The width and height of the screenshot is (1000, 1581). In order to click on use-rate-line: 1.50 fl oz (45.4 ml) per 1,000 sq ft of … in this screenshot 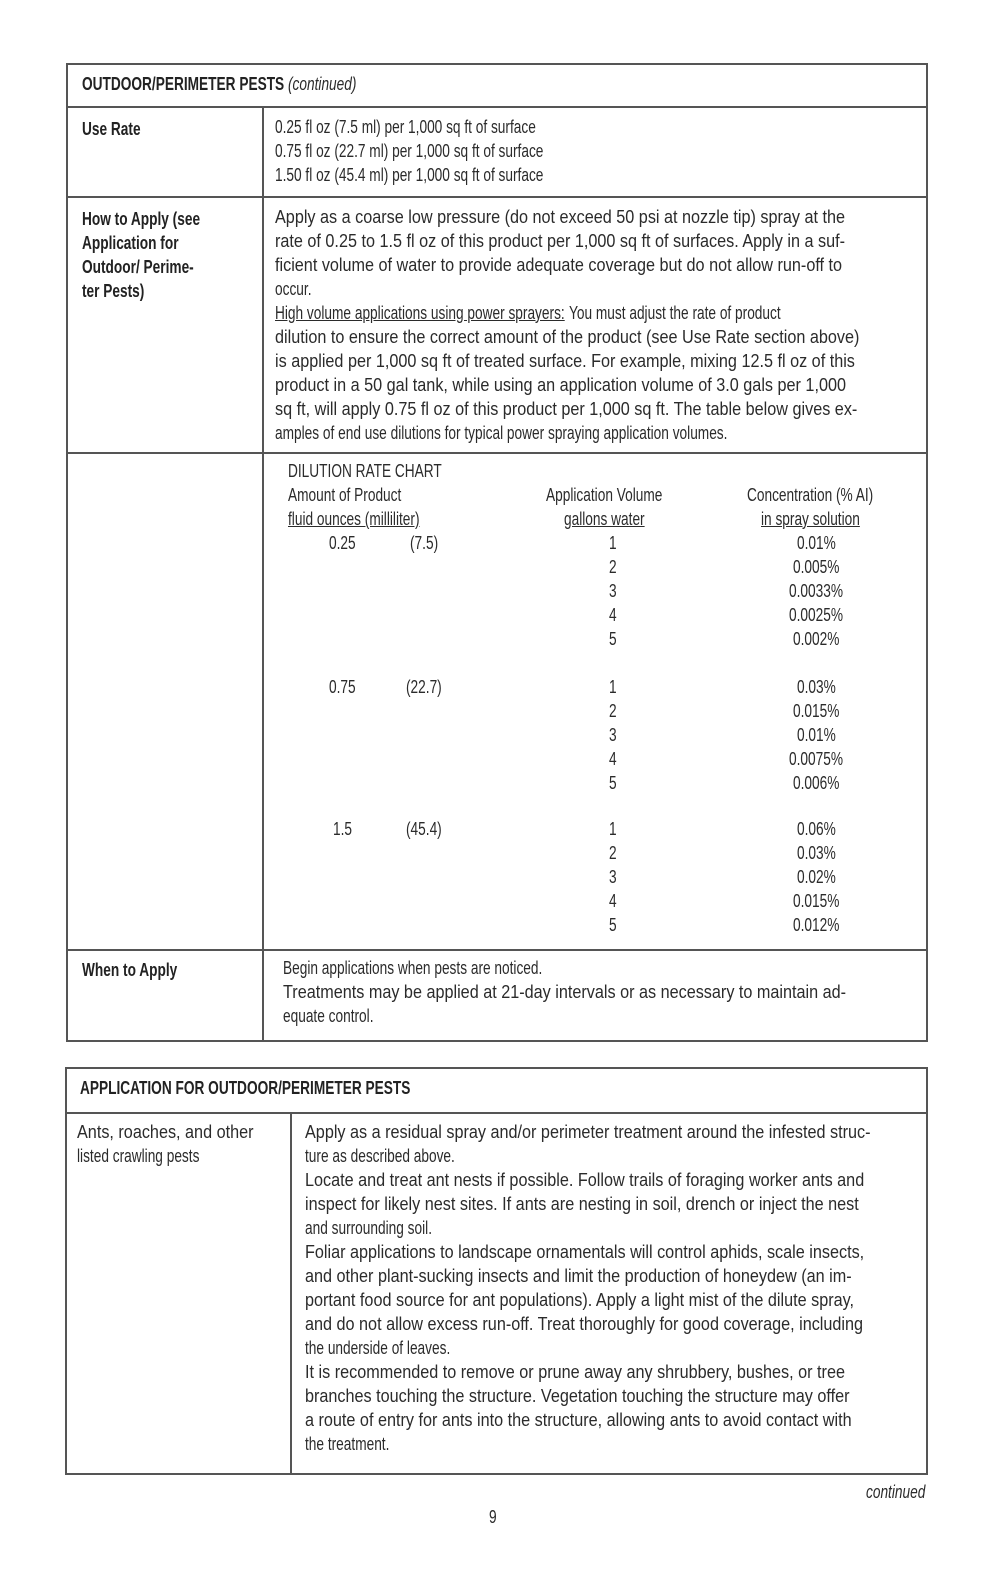, I will do `click(409, 175)`.